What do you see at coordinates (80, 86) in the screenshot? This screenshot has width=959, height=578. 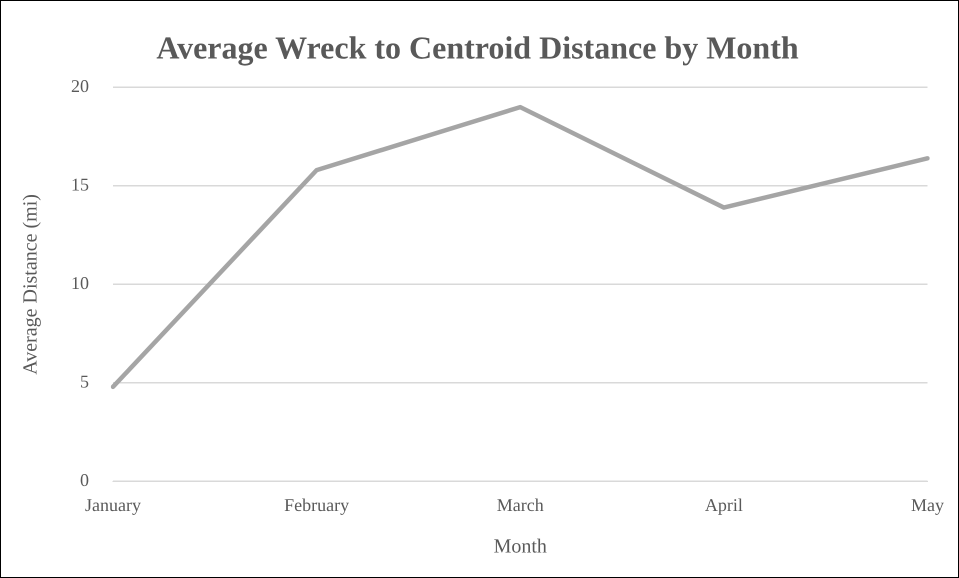 I see `y-tick-label: 20` at bounding box center [80, 86].